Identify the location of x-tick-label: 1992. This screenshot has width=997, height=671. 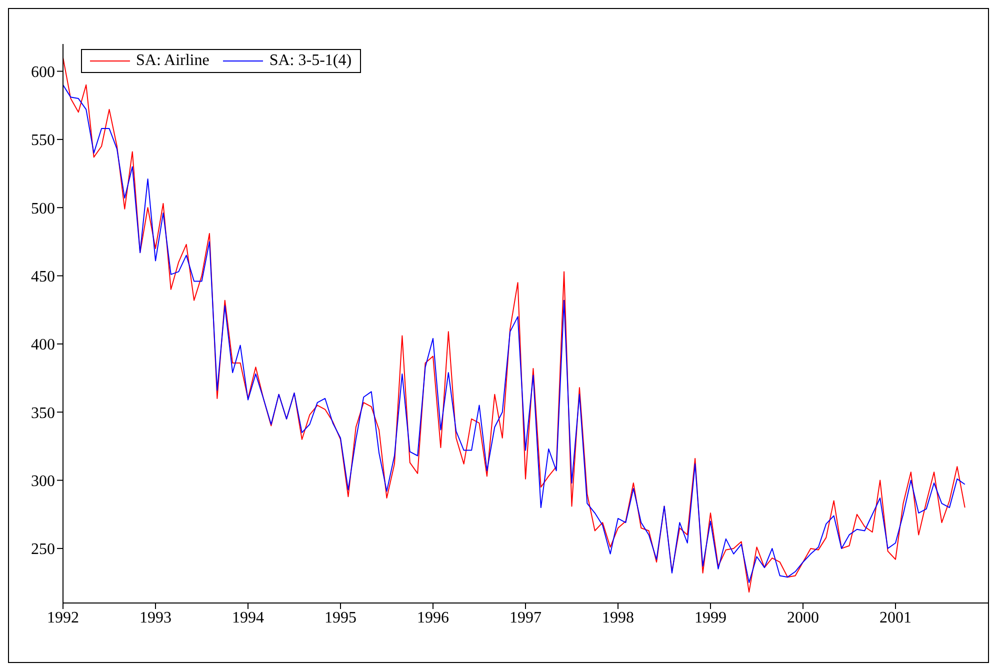
(63, 617).